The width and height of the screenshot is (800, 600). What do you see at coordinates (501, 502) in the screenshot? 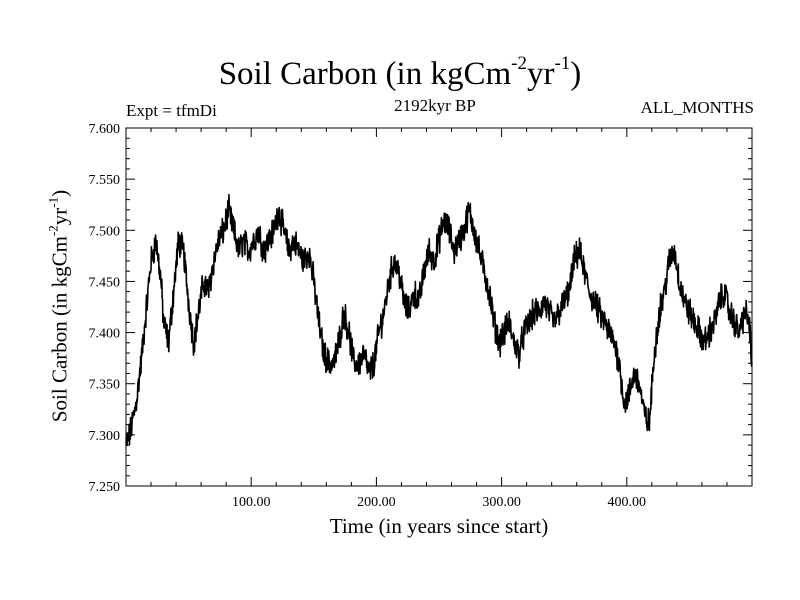
I see `x-tick-label: 300.00` at bounding box center [501, 502].